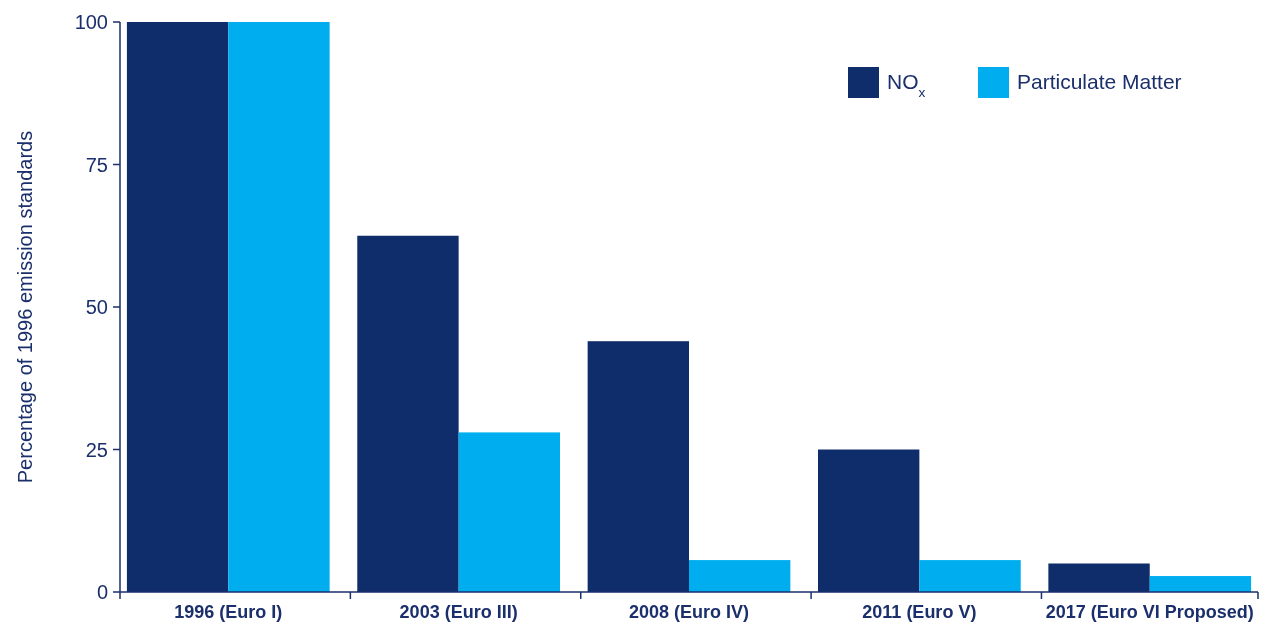 Image resolution: width=1274 pixels, height=629 pixels. What do you see at coordinates (689, 612) in the screenshot?
I see `x-tick-label: 2008 (Euro IV)` at bounding box center [689, 612].